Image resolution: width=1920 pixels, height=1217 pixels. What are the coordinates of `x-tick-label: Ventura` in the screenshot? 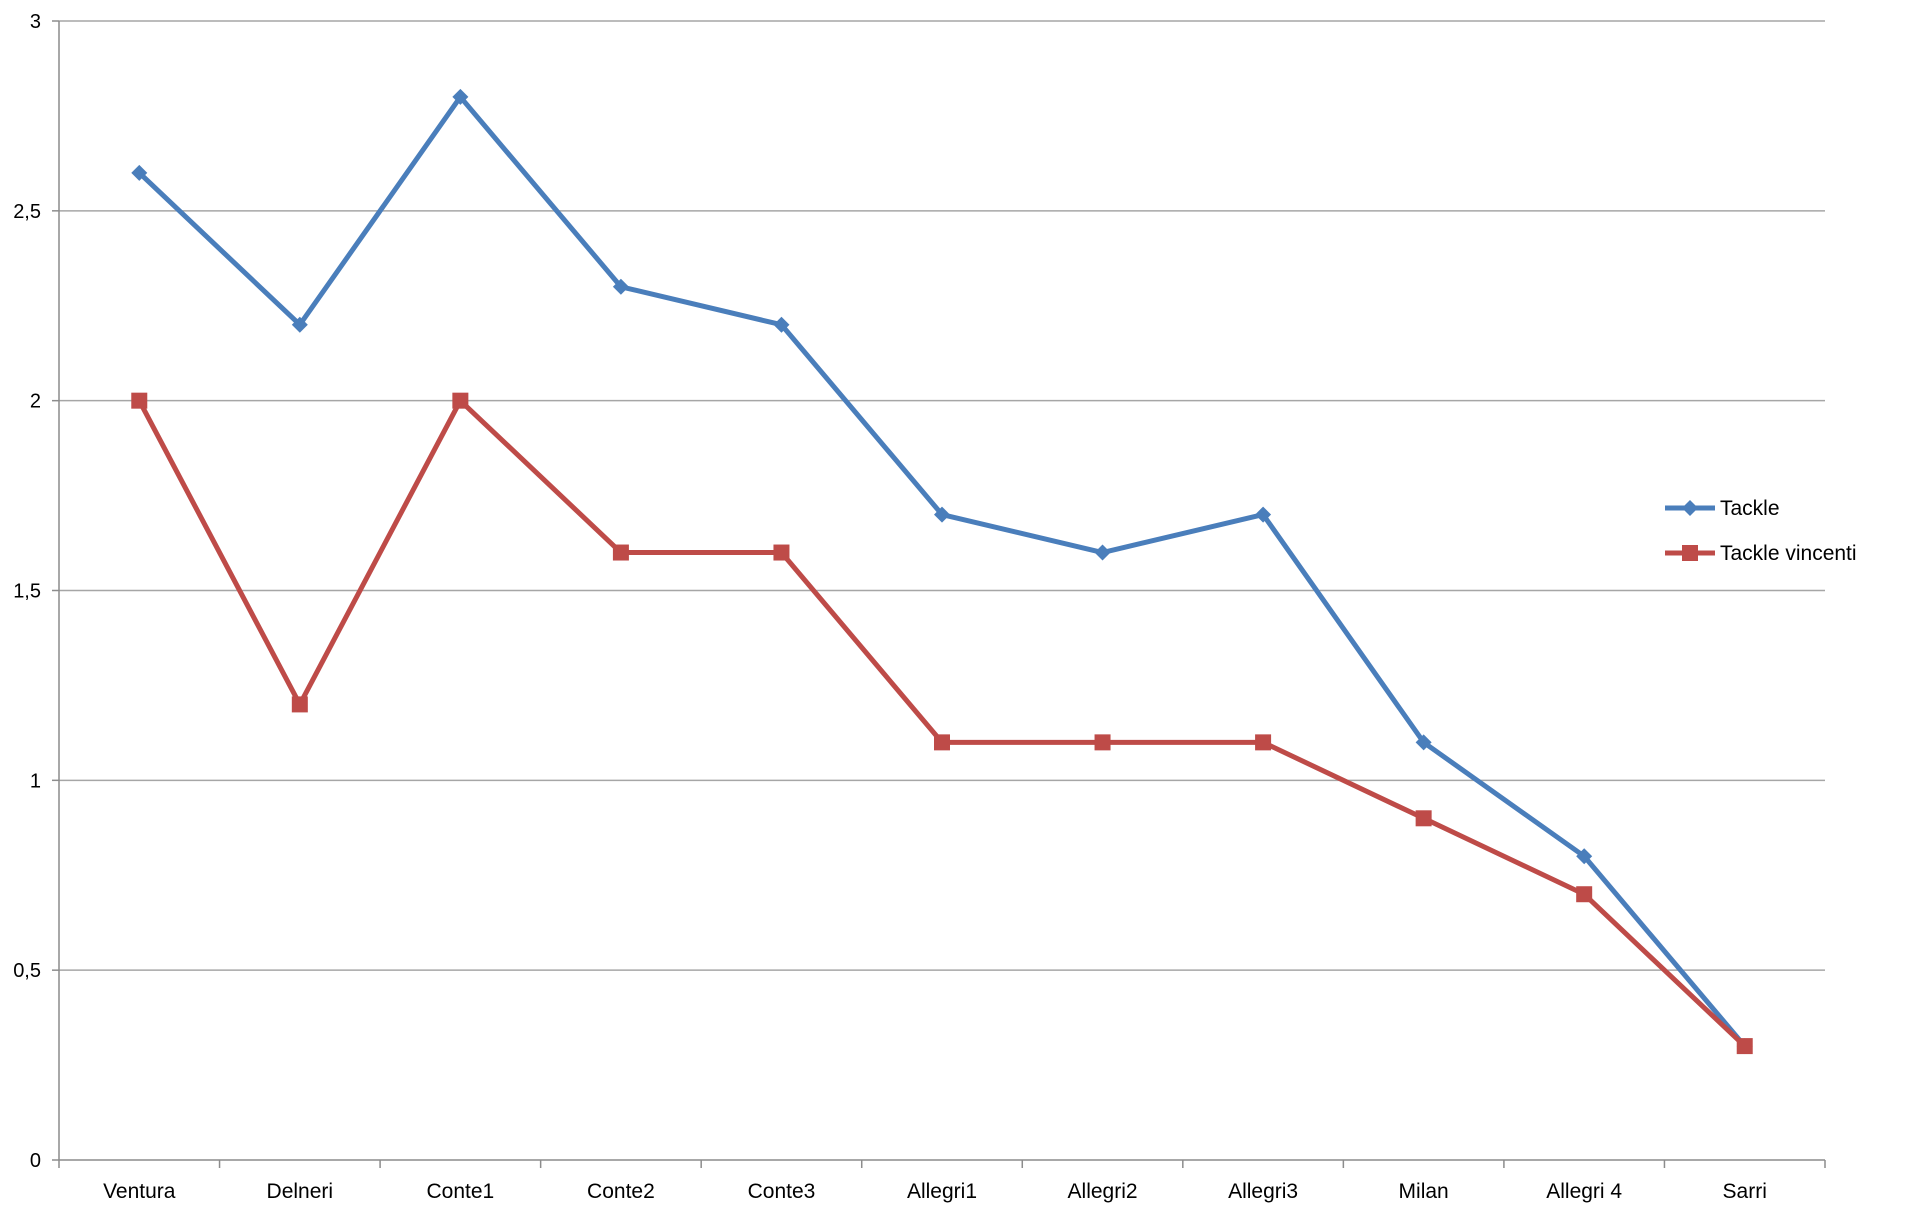 It's located at (139, 1191).